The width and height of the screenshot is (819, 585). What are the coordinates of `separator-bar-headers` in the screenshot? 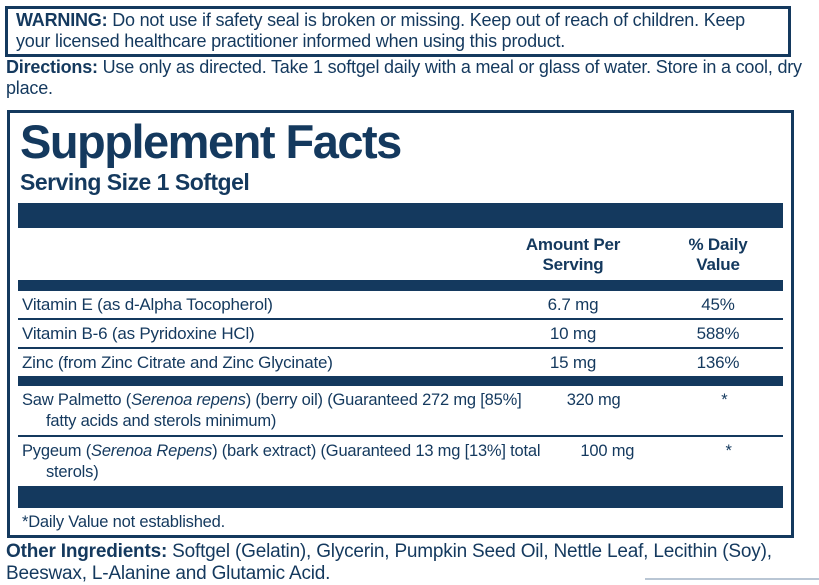 It's located at (400, 285).